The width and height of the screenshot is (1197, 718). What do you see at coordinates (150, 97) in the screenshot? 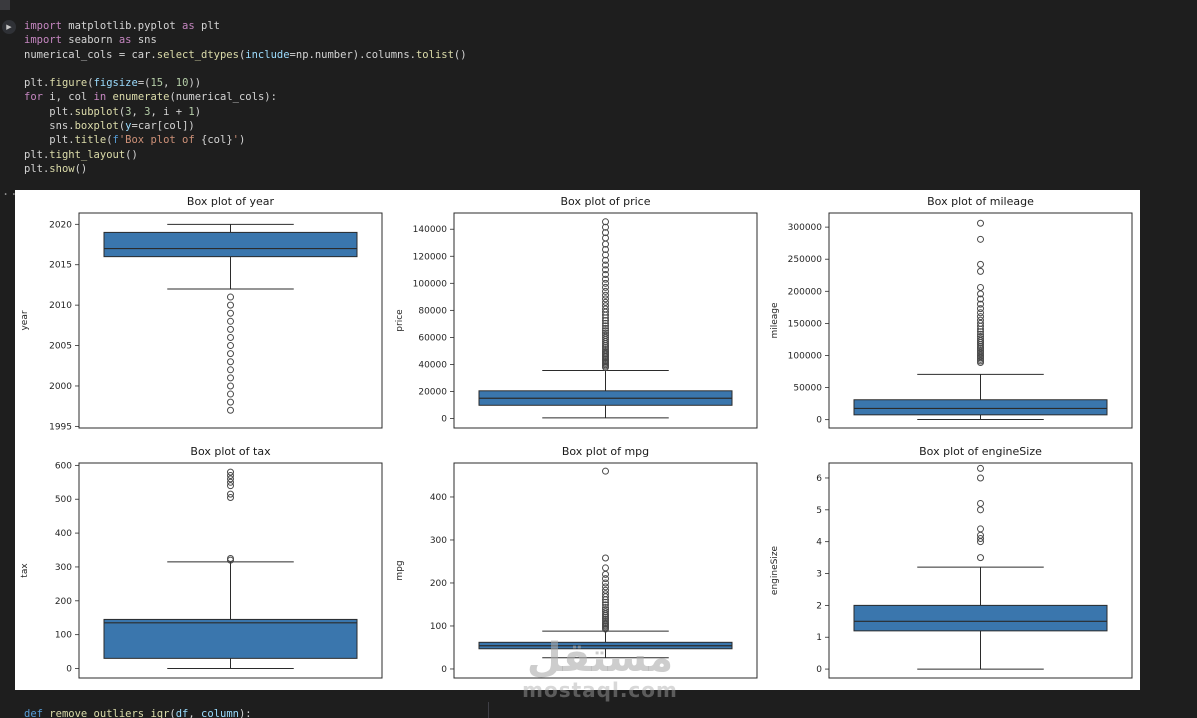
I see `code-line: for i, col in enumerate(numerical_cols):` at bounding box center [150, 97].